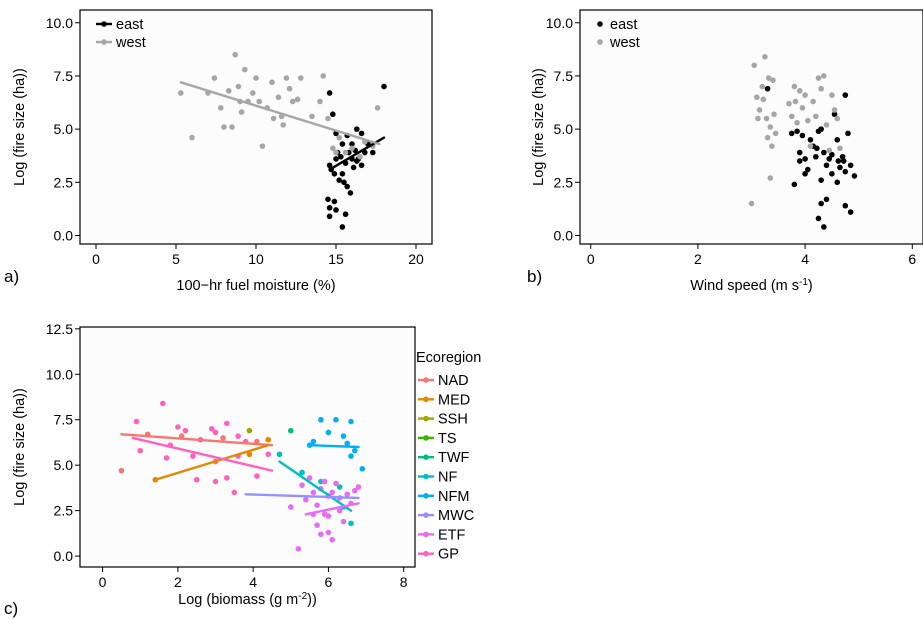 This screenshot has height=619, width=923. I want to click on y-tick-label: 5.0, so click(64, 465).